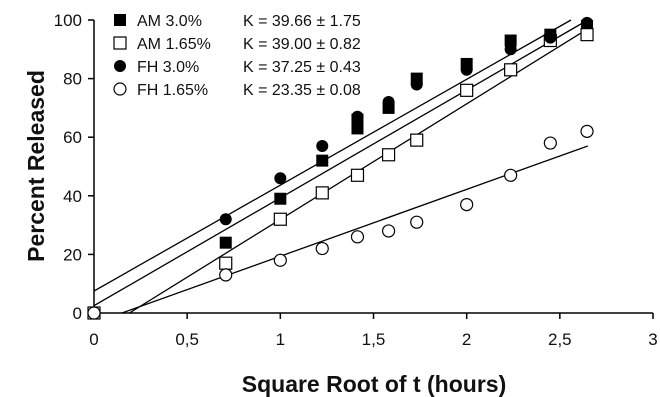 This screenshot has width=660, height=397. Describe the element at coordinates (72, 196) in the screenshot. I see `y-tick-label: 40` at that location.